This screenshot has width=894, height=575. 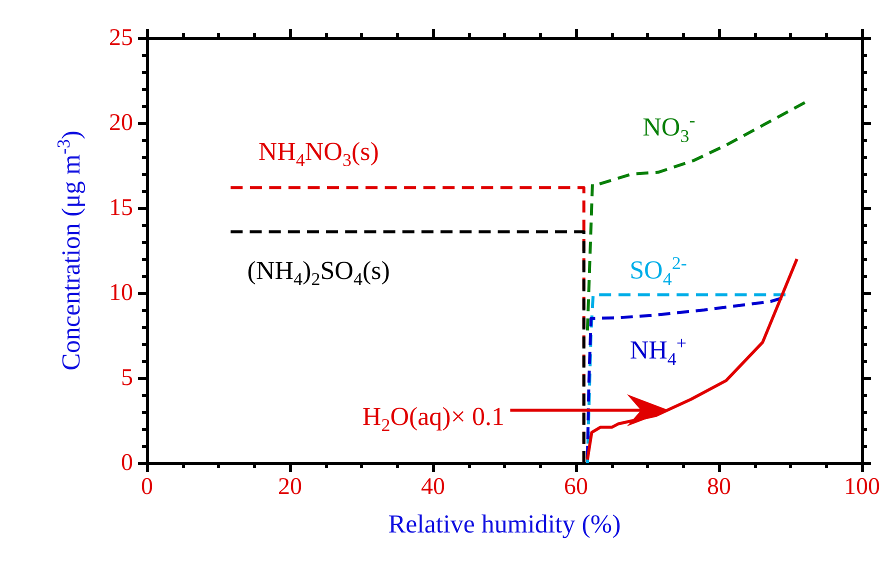 What do you see at coordinates (127, 378) in the screenshot?
I see `y-tick-label: 5` at bounding box center [127, 378].